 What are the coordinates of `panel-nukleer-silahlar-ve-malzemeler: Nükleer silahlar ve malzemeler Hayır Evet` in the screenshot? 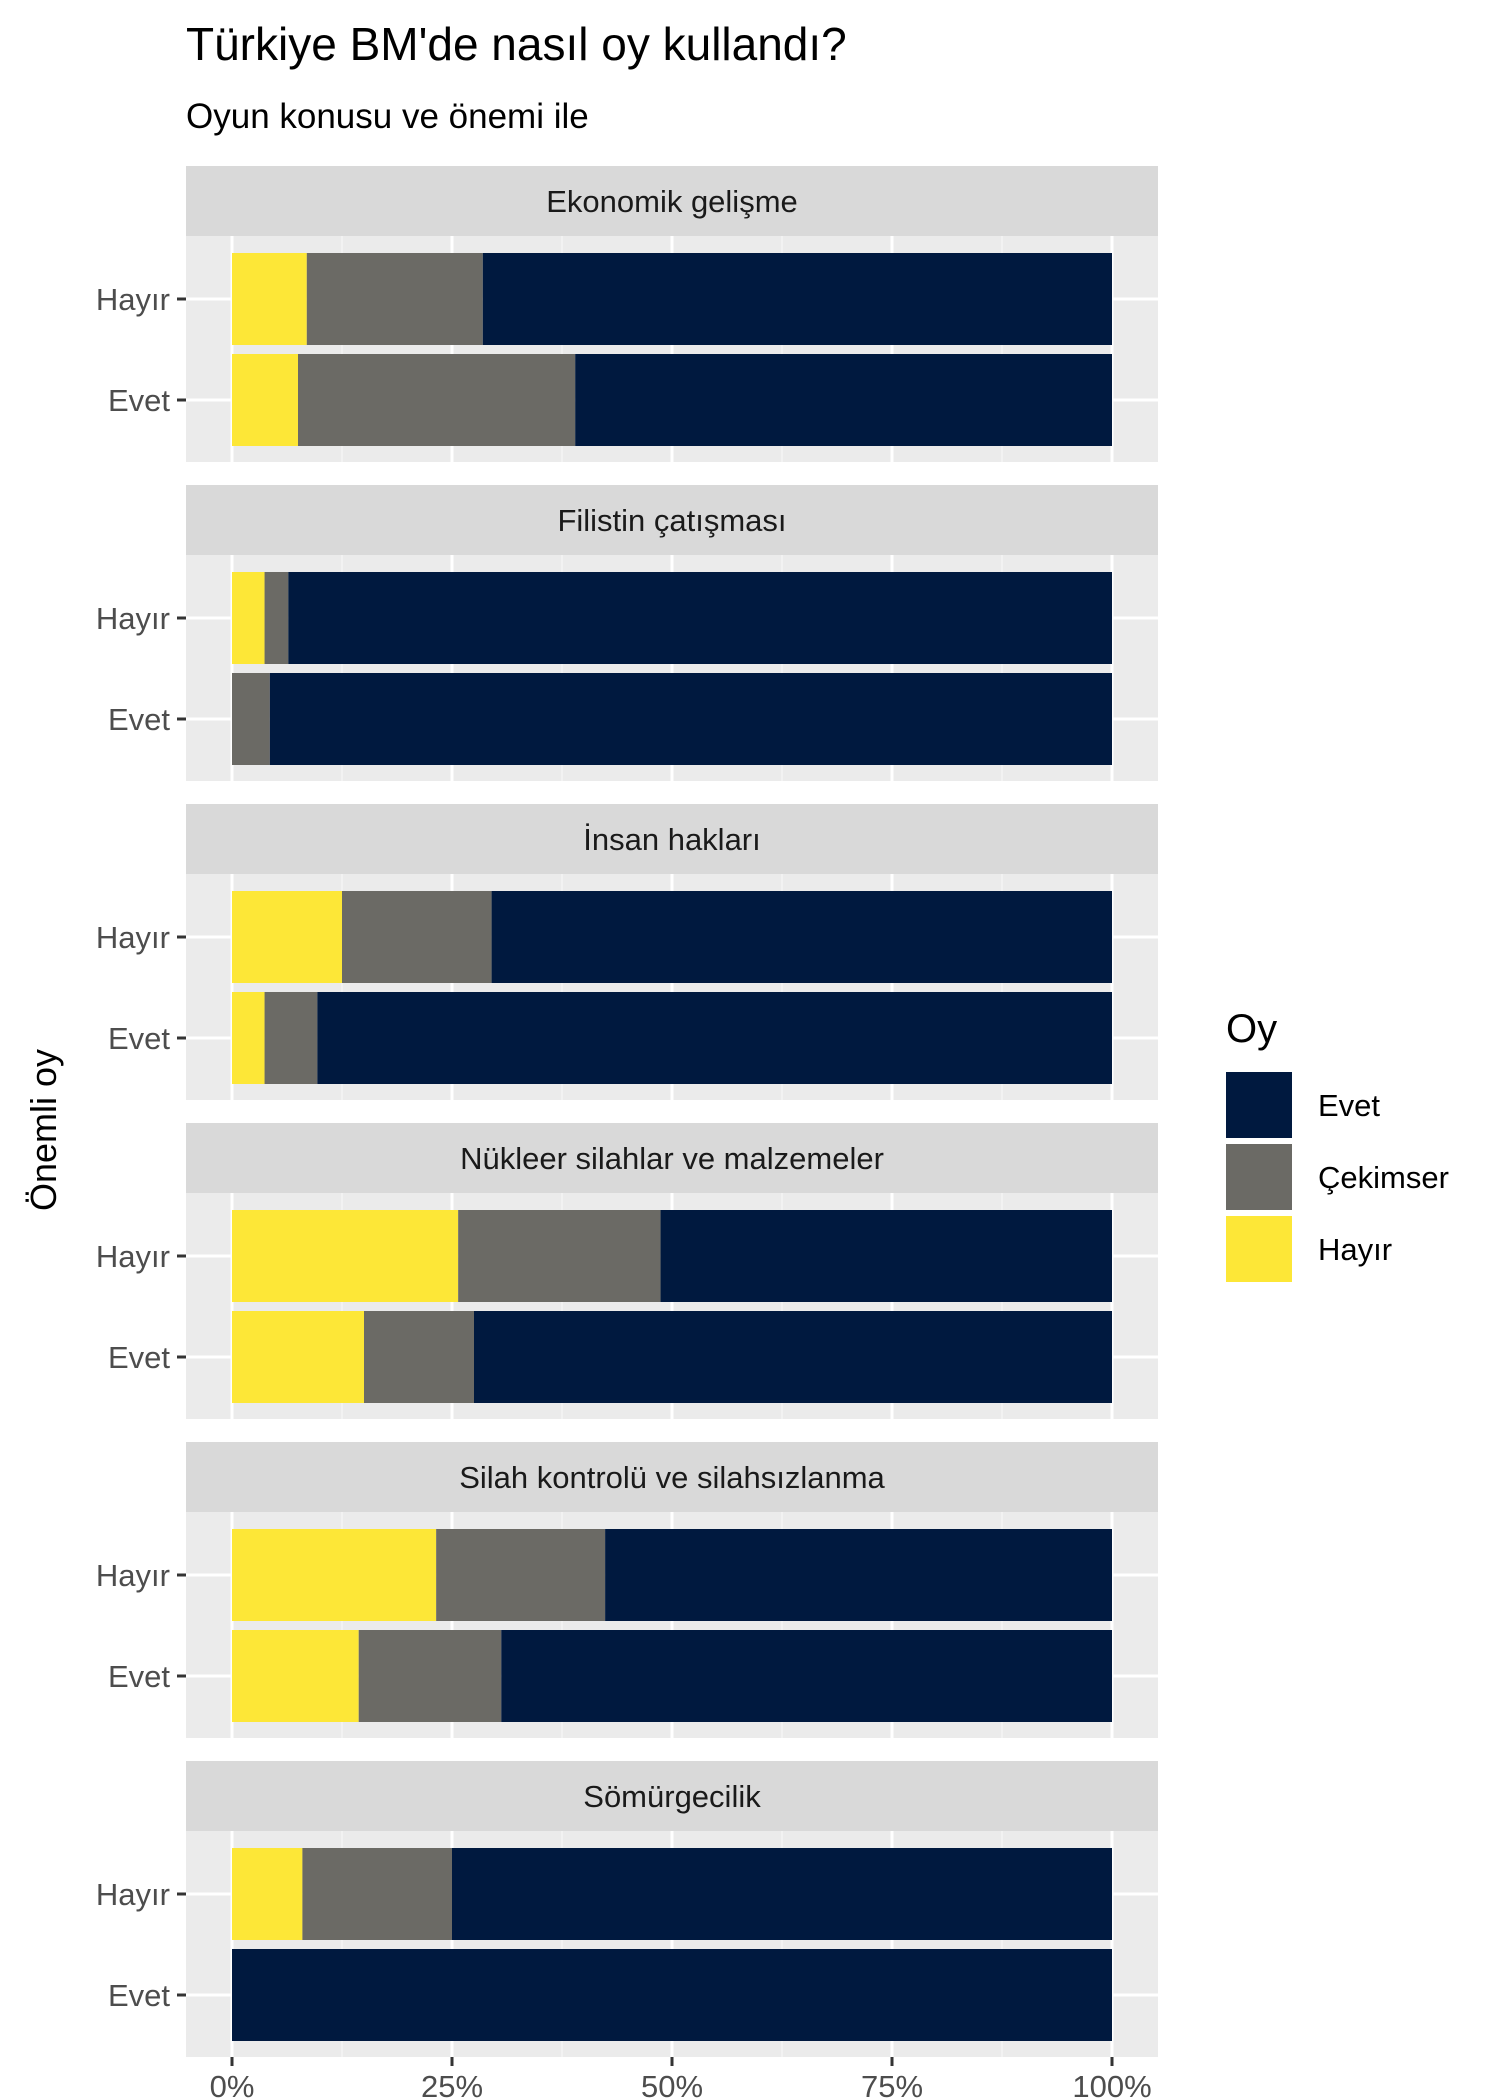 It's located at (627, 1271).